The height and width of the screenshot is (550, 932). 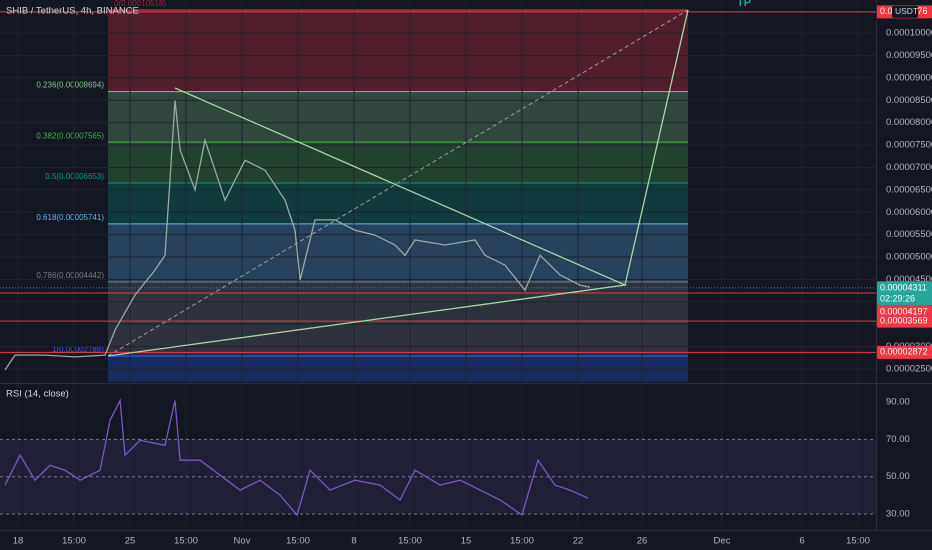 What do you see at coordinates (353, 541) in the screenshot?
I see `x-tick-label: 8` at bounding box center [353, 541].